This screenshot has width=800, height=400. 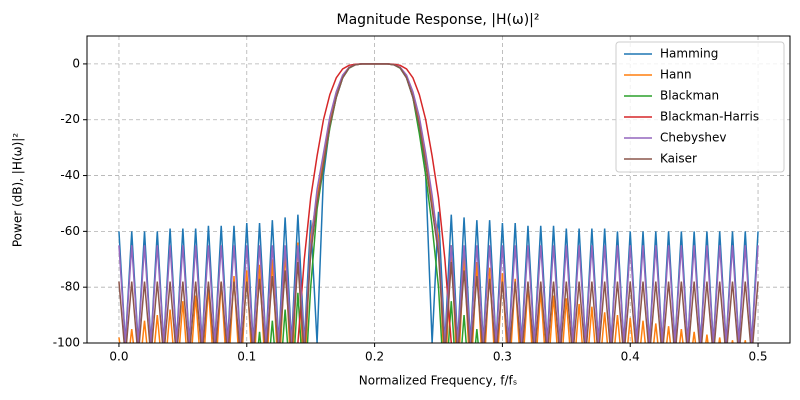 I want to click on y-tick-label: -40, so click(x=70, y=175).